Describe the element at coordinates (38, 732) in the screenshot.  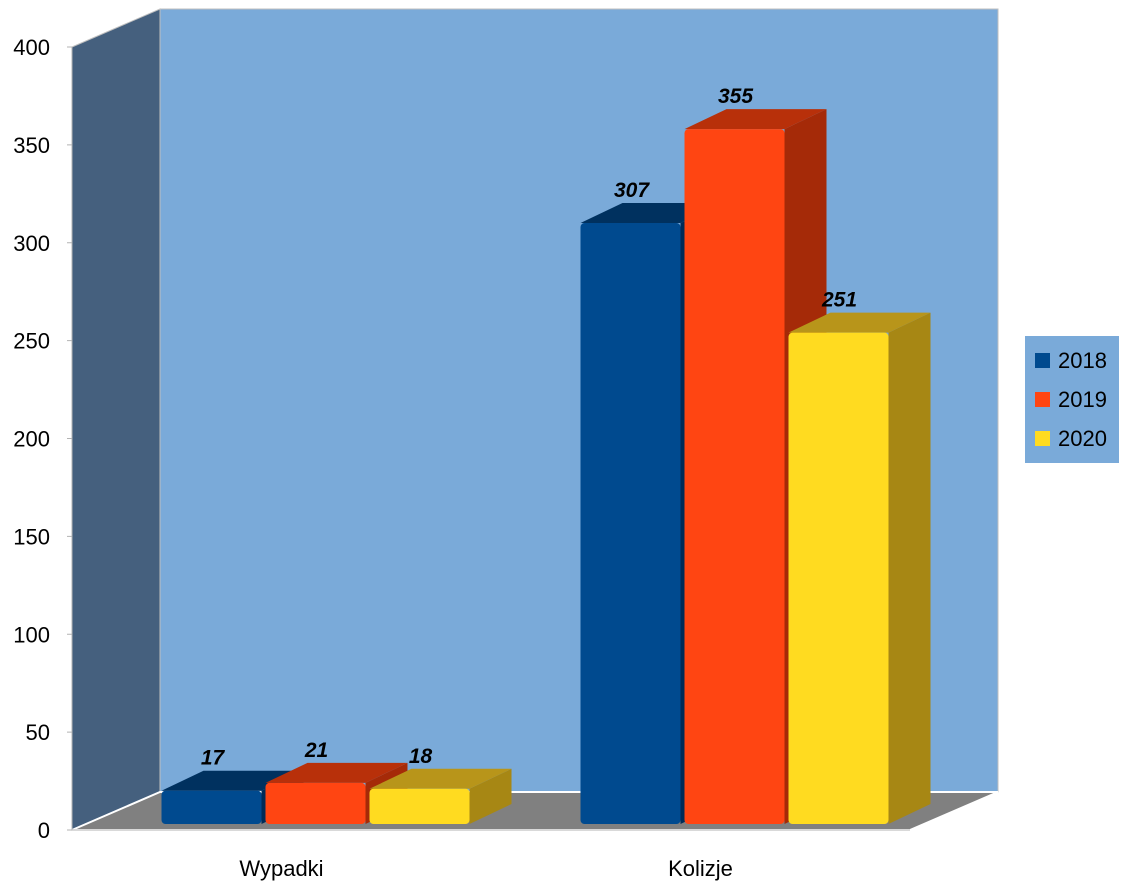
I see `y-tick-label: 50` at that location.